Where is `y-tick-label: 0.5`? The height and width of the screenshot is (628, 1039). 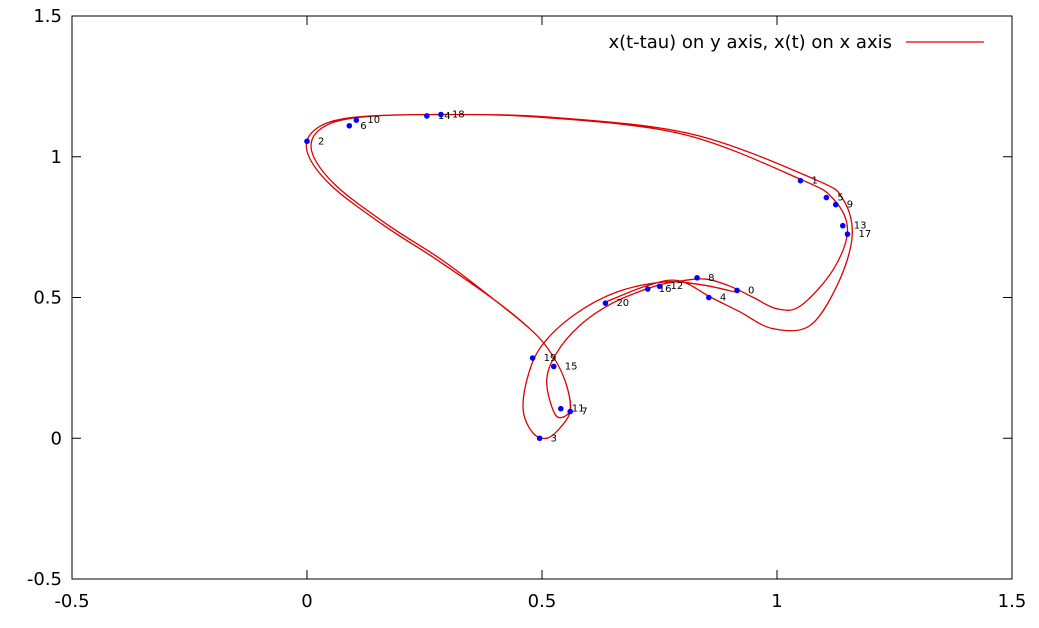
y-tick-label: 0.5 is located at coordinates (47, 298).